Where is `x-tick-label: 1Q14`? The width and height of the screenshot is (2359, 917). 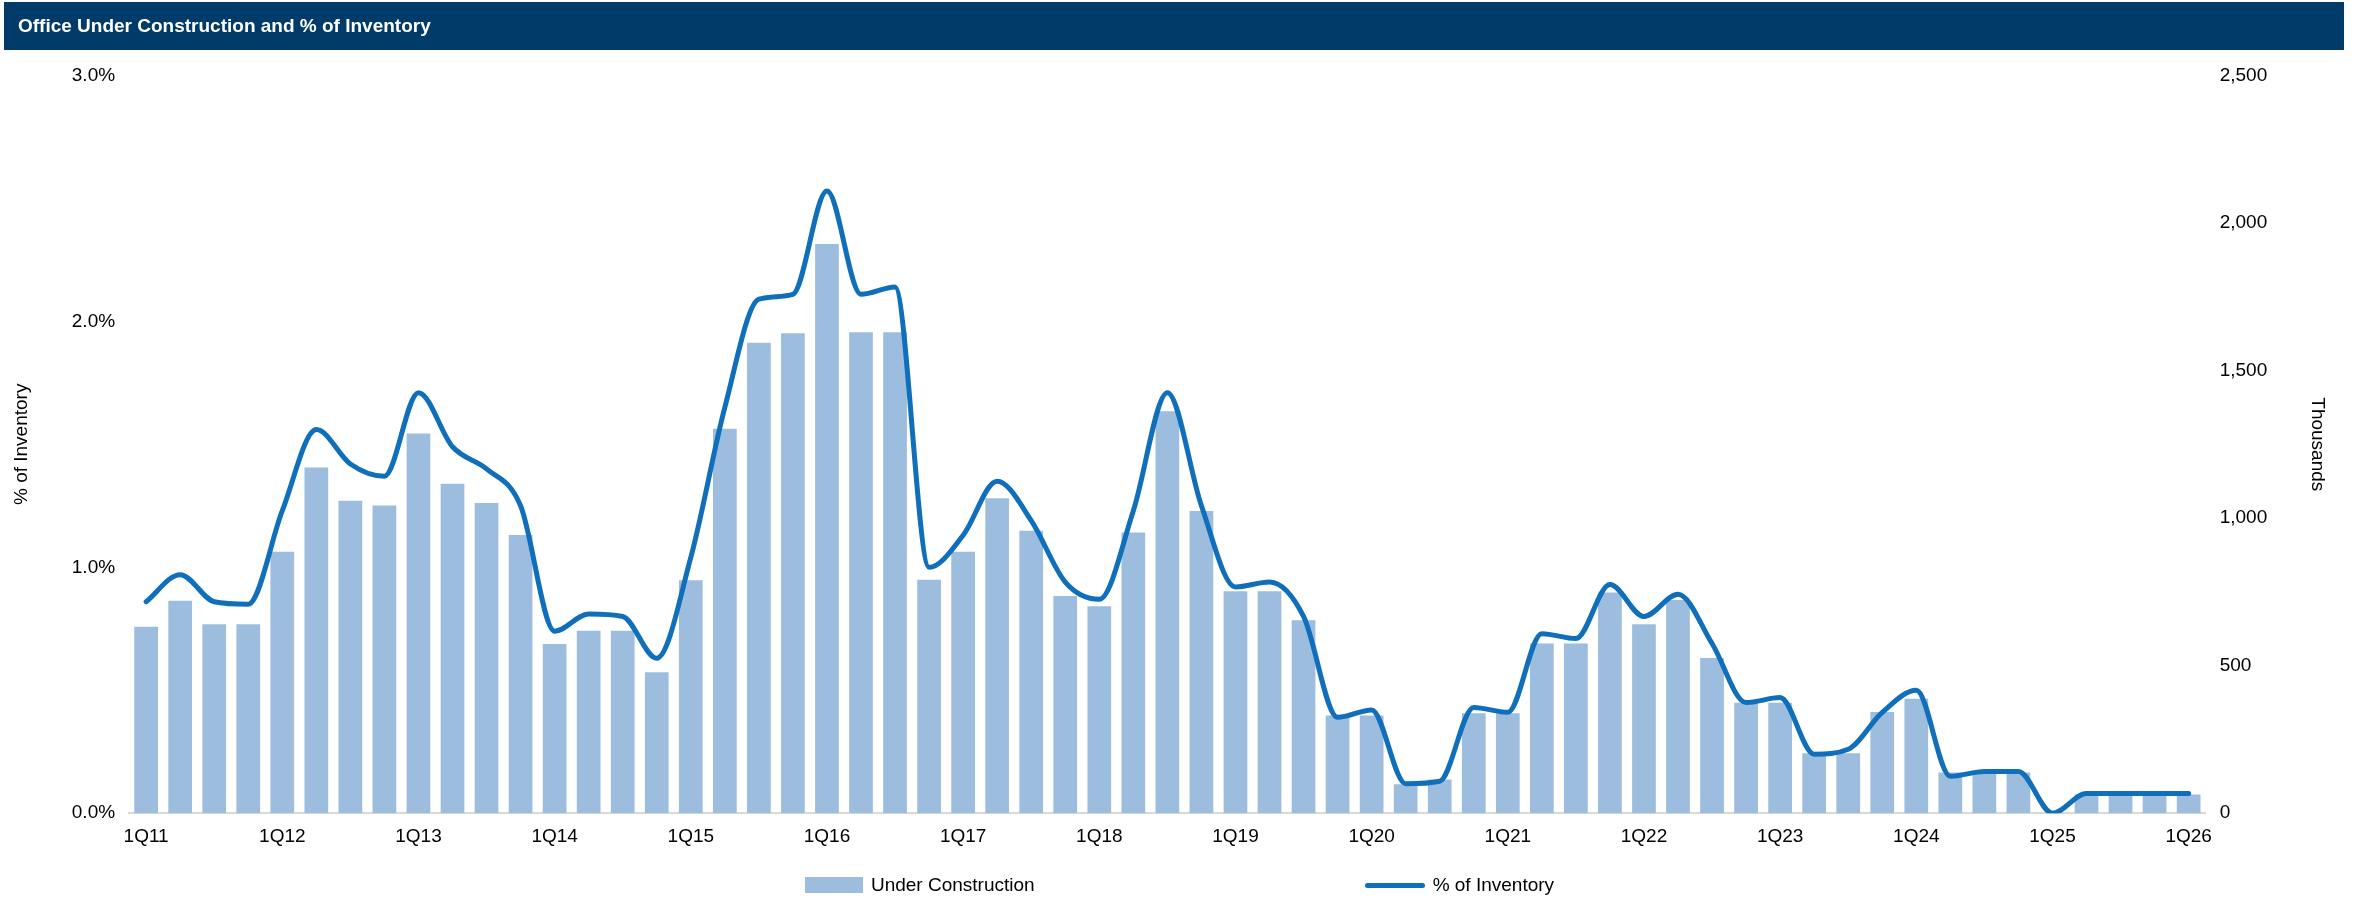 x-tick-label: 1Q14 is located at coordinates (555, 835).